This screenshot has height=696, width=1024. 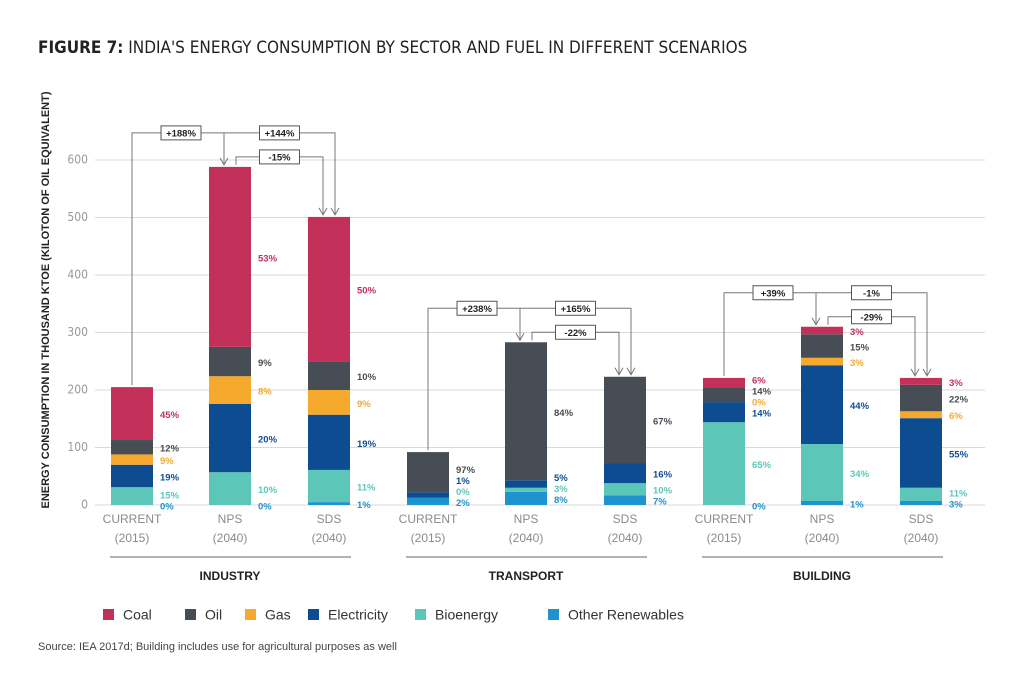 I want to click on share-label: 15%, so click(x=860, y=348).